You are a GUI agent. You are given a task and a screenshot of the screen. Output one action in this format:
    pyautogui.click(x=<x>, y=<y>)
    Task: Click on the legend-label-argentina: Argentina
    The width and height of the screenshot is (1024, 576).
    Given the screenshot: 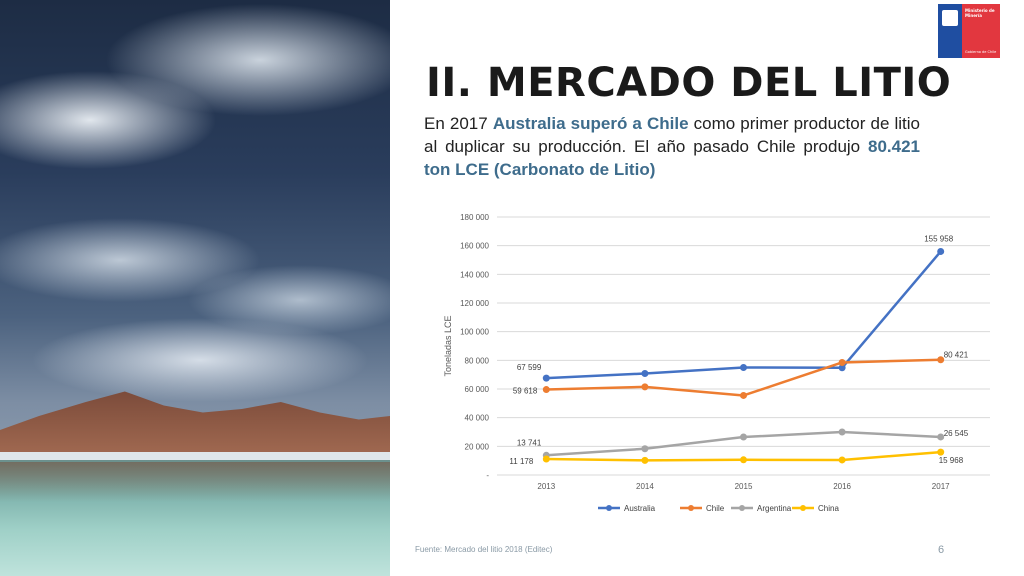 What is the action you would take?
    pyautogui.click(x=774, y=508)
    